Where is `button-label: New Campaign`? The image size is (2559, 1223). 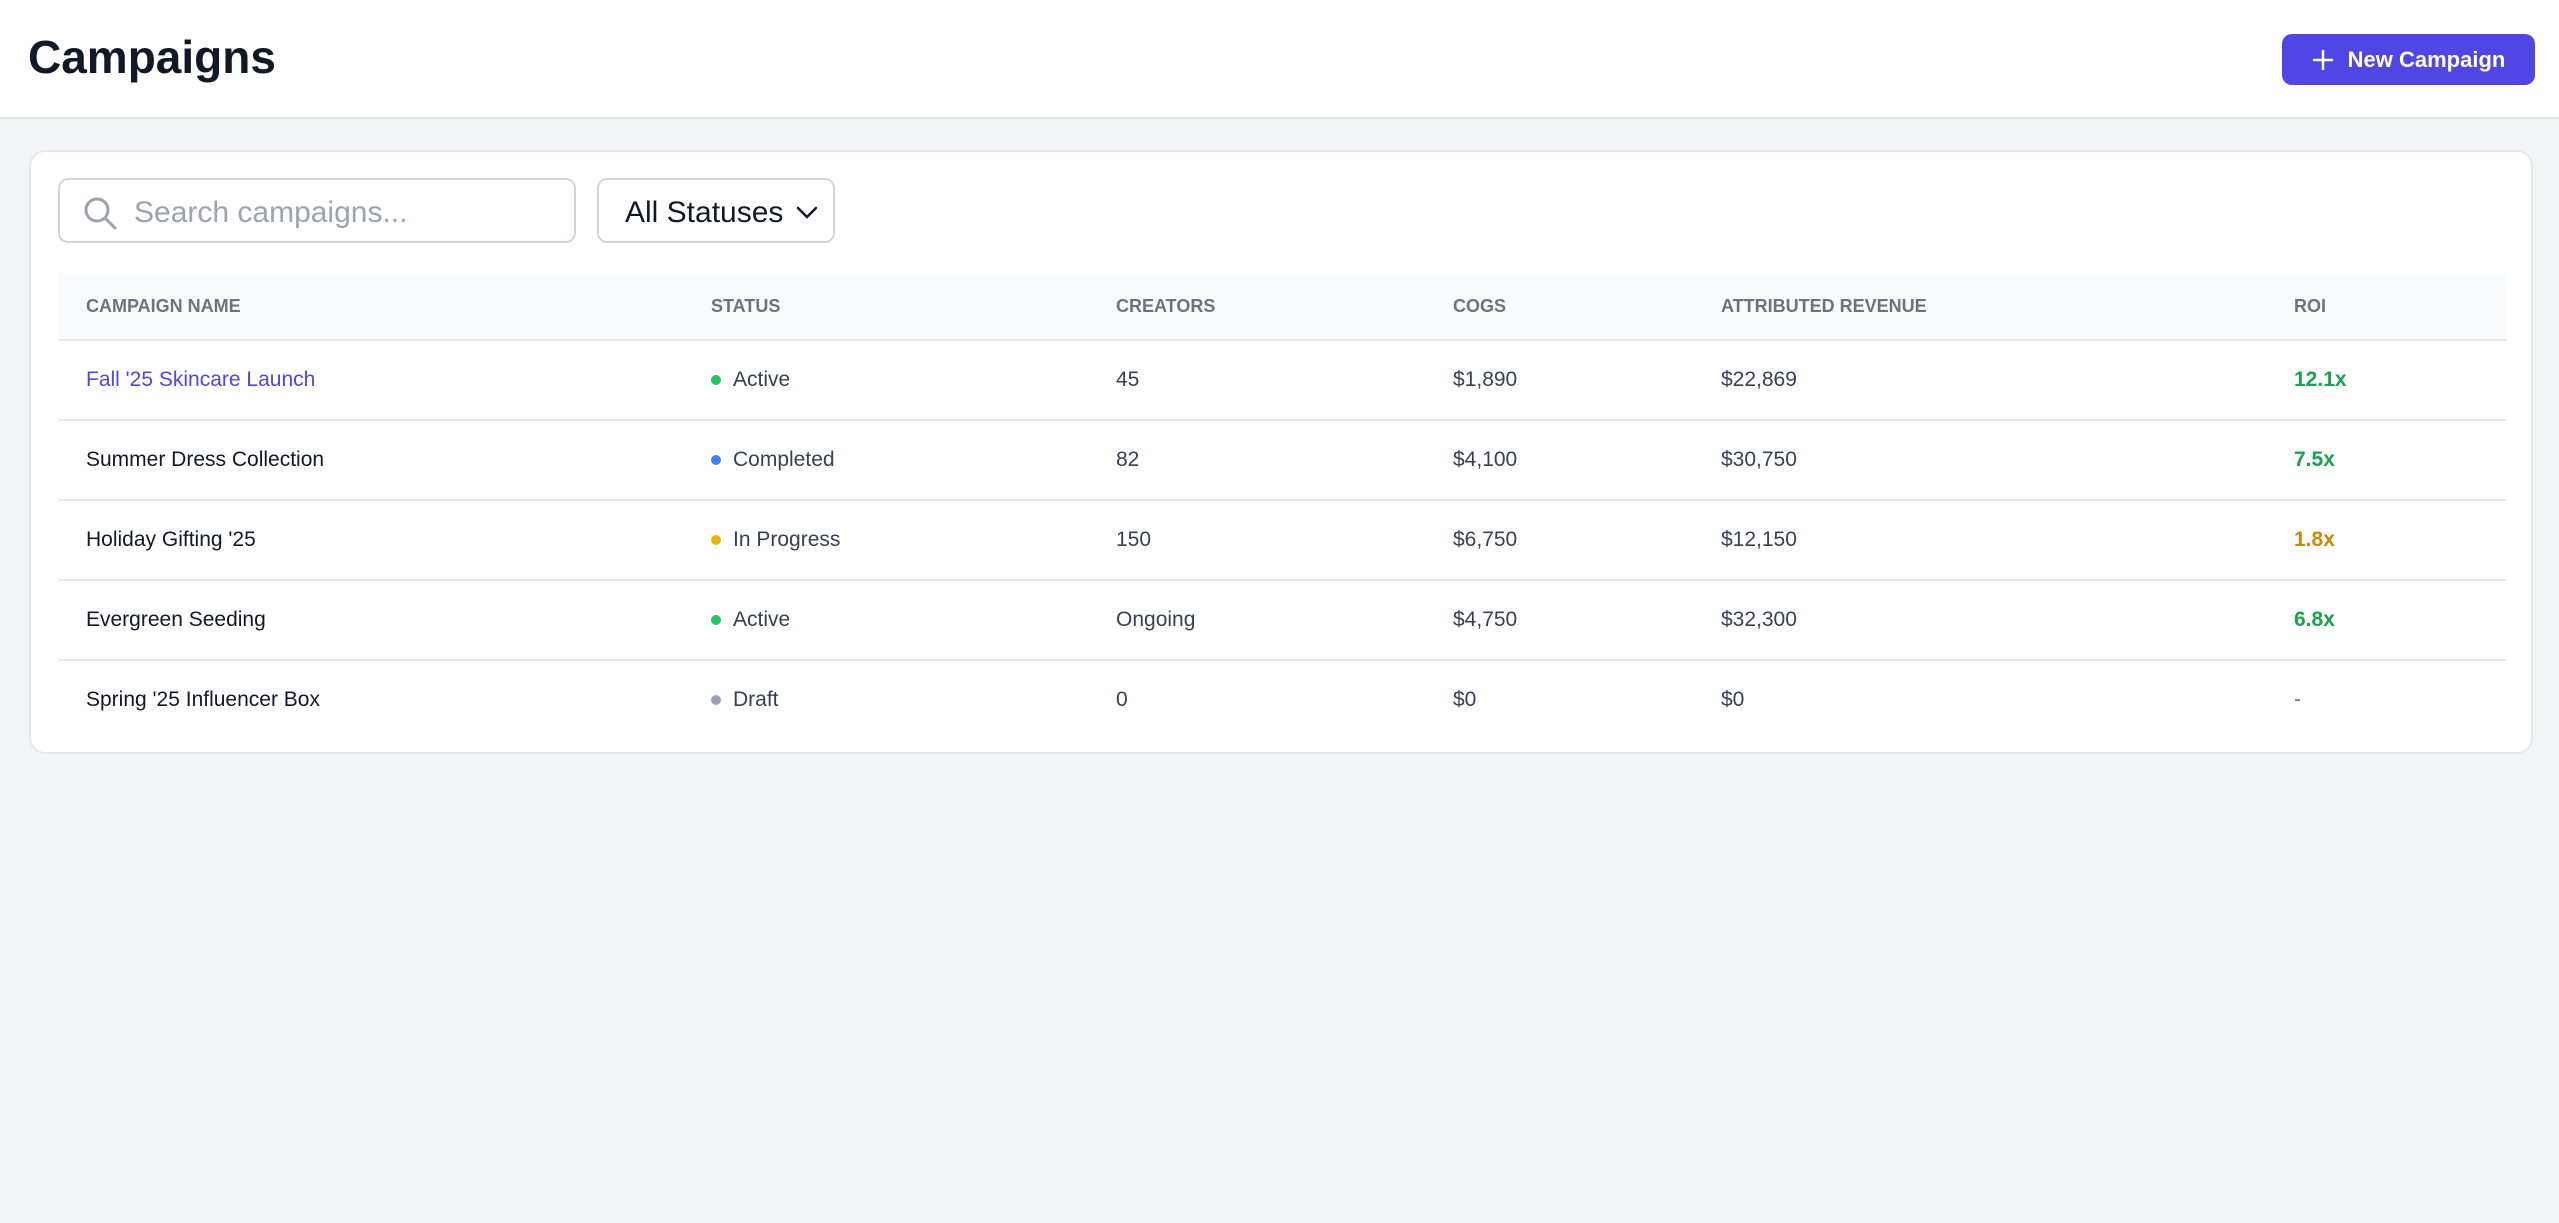
button-label: New Campaign is located at coordinates (2426, 59).